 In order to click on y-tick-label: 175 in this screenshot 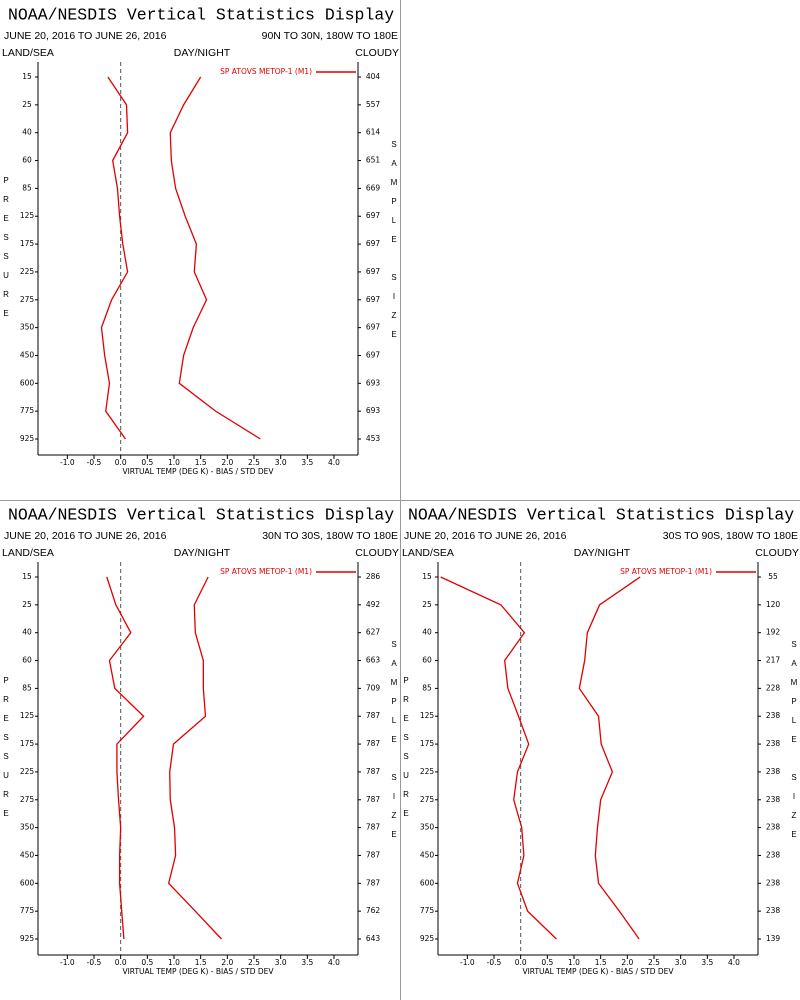, I will do `click(27, 743)`.